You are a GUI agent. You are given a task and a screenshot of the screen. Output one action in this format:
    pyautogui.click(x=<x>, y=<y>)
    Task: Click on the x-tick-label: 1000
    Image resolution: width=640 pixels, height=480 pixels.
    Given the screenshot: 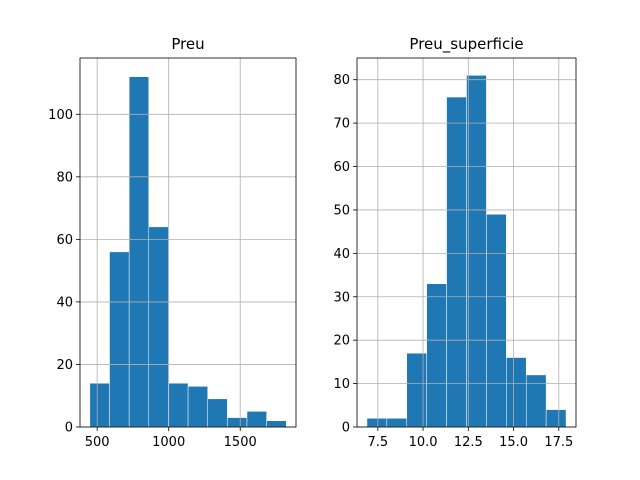 What is the action you would take?
    pyautogui.click(x=168, y=442)
    